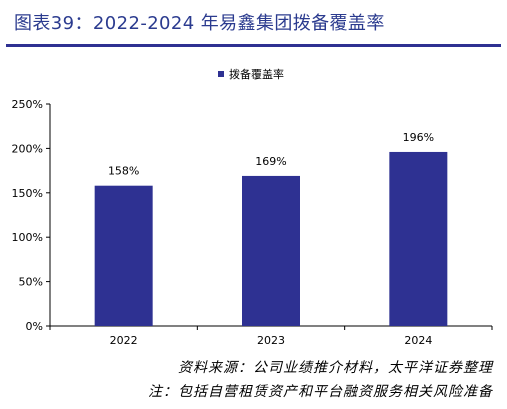  Describe the element at coordinates (31, 282) in the screenshot. I see `y-tick-label: 50%` at that location.